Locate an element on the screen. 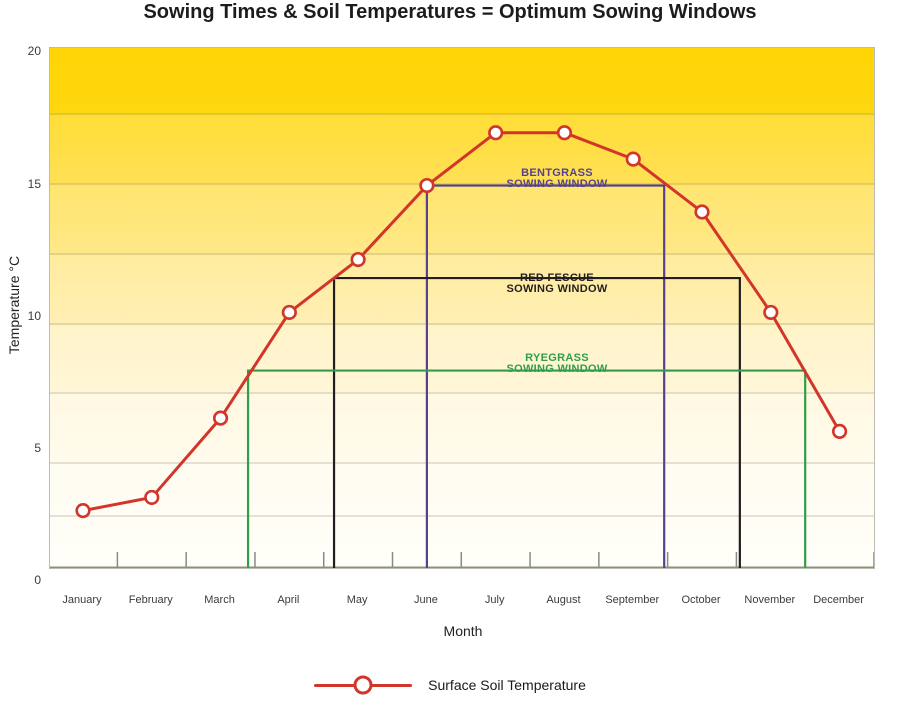  x-tick-label: February is located at coordinates (150, 600).